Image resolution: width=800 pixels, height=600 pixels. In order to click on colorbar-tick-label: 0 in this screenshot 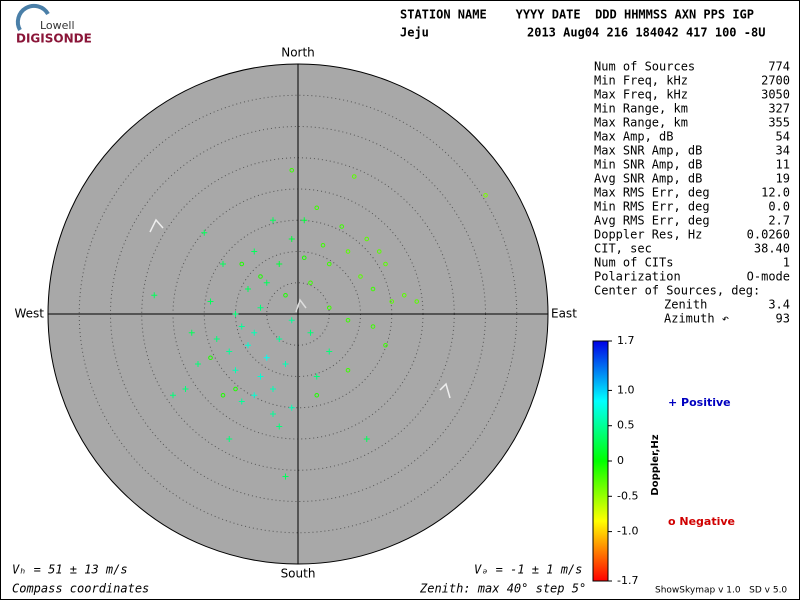, I will do `click(620, 460)`.